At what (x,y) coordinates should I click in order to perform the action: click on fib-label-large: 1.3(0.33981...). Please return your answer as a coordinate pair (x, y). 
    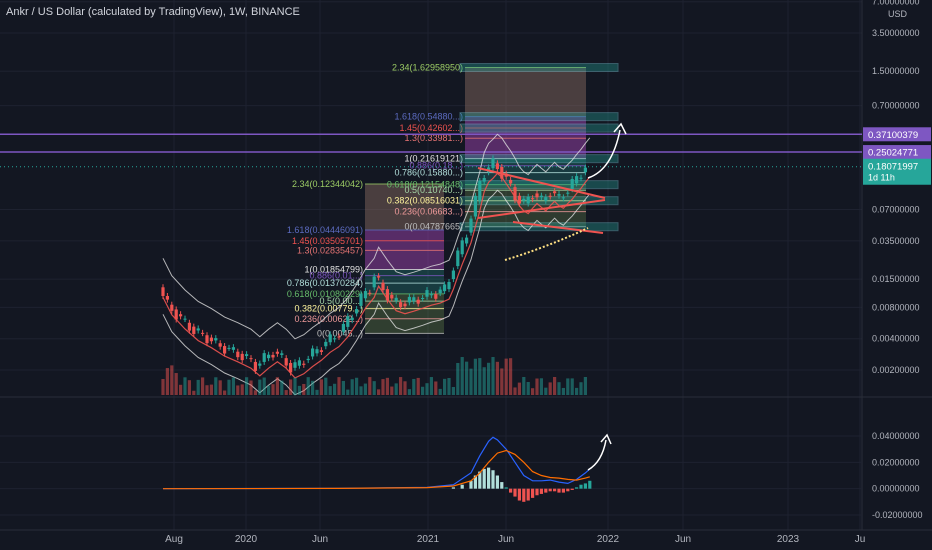
    Looking at the image, I should click on (433, 138).